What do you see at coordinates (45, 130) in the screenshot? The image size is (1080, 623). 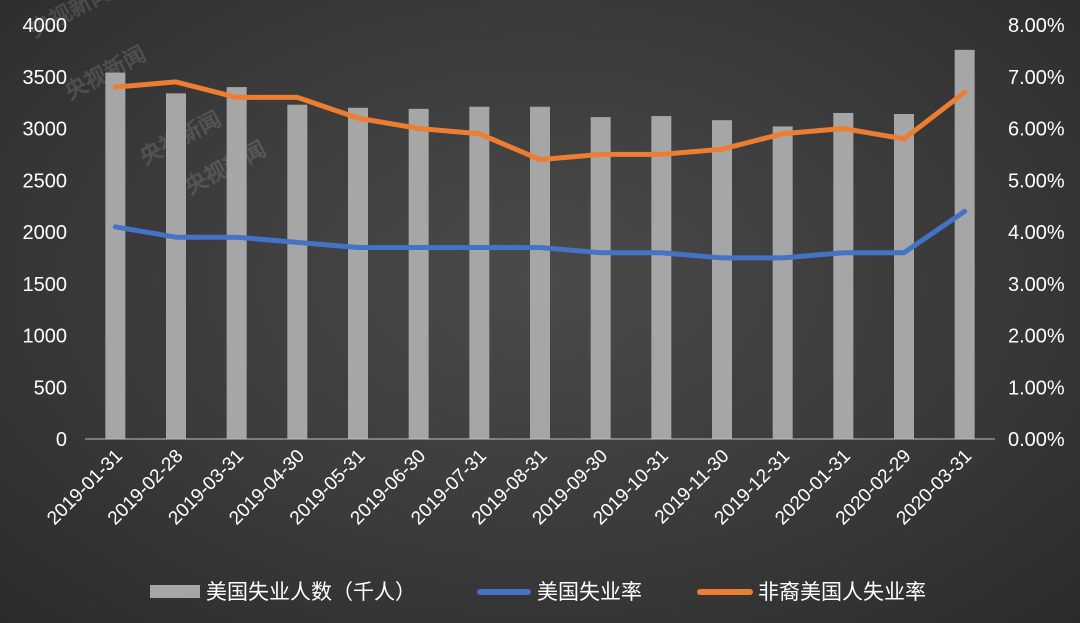 I see `y-left-tick-label: 3000` at bounding box center [45, 130].